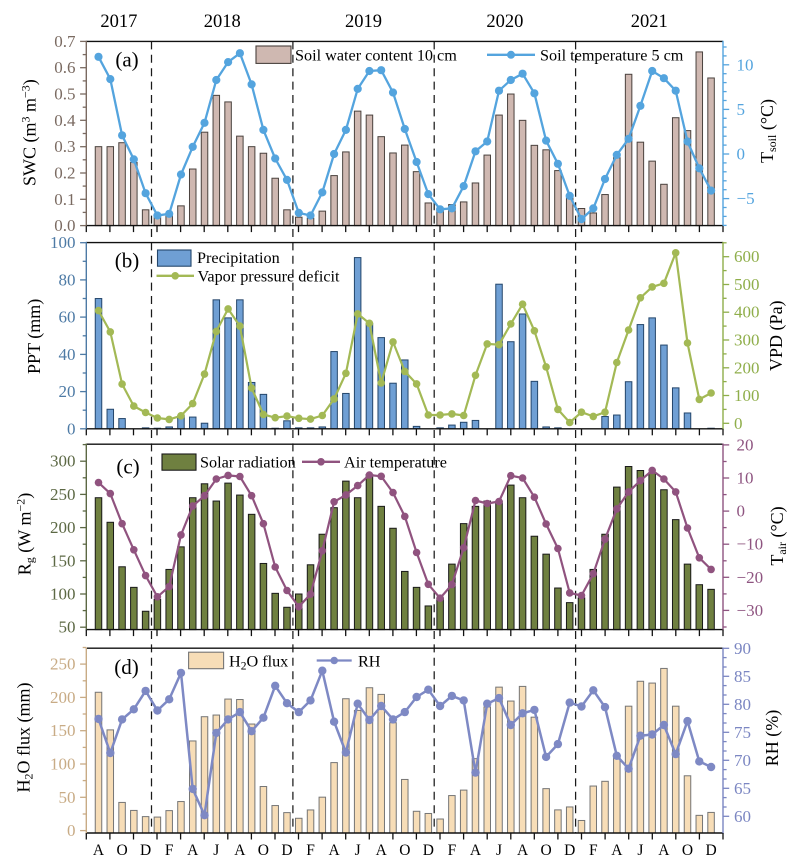  What do you see at coordinates (34, 336) in the screenshot?
I see `svg-text: PPT (mm)` at bounding box center [34, 336].